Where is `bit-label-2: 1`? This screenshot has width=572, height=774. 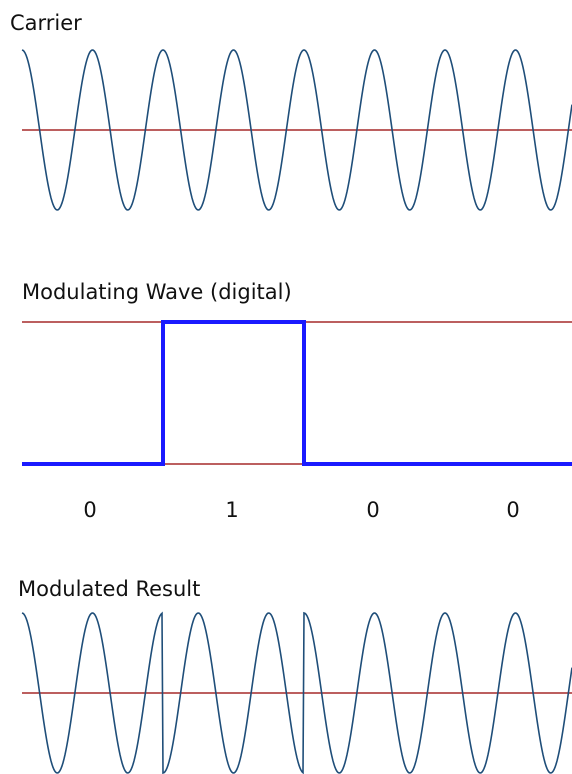
bit-label-2: 1 is located at coordinates (231, 510).